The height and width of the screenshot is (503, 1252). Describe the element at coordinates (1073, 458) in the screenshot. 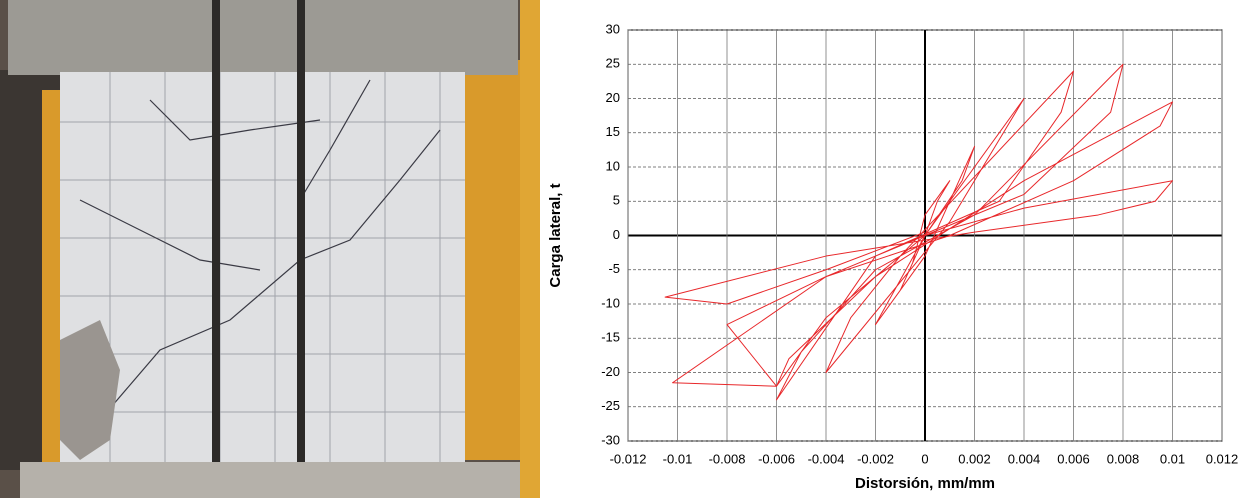

I see `x-tick-label: 0.006` at that location.